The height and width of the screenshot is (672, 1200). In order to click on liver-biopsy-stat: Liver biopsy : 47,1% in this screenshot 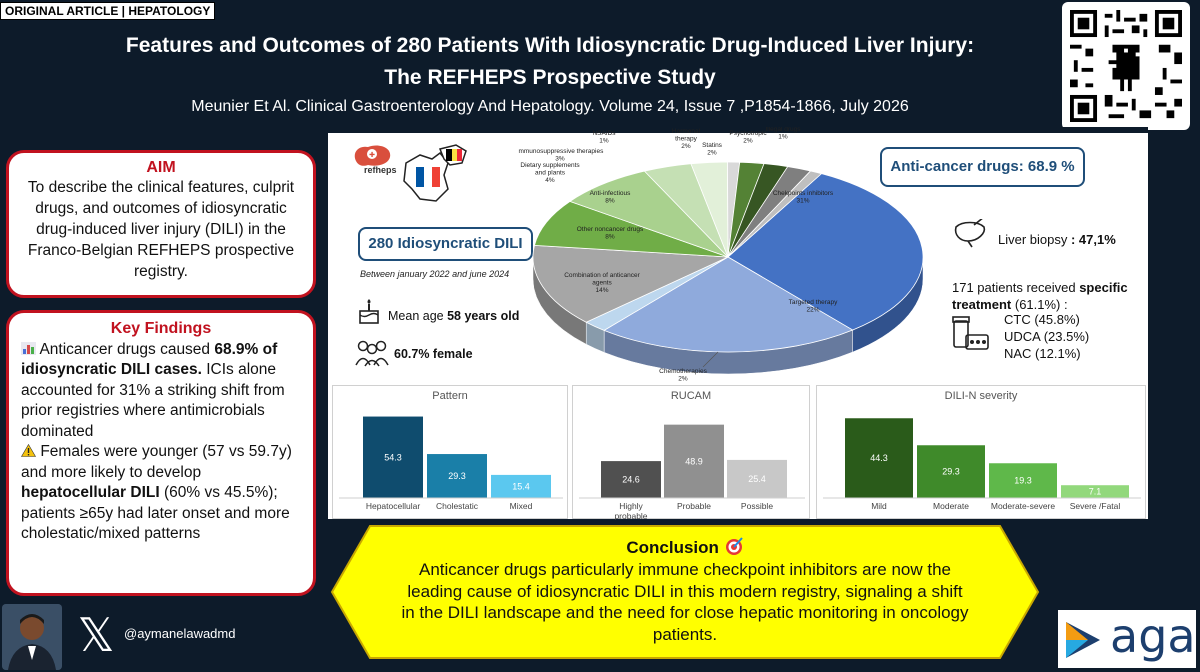, I will do `click(1057, 239)`.